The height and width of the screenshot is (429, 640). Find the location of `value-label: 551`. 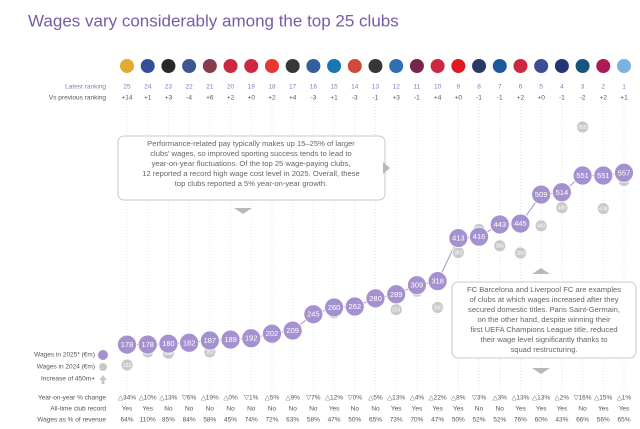

value-label: 551 is located at coordinates (603, 175).